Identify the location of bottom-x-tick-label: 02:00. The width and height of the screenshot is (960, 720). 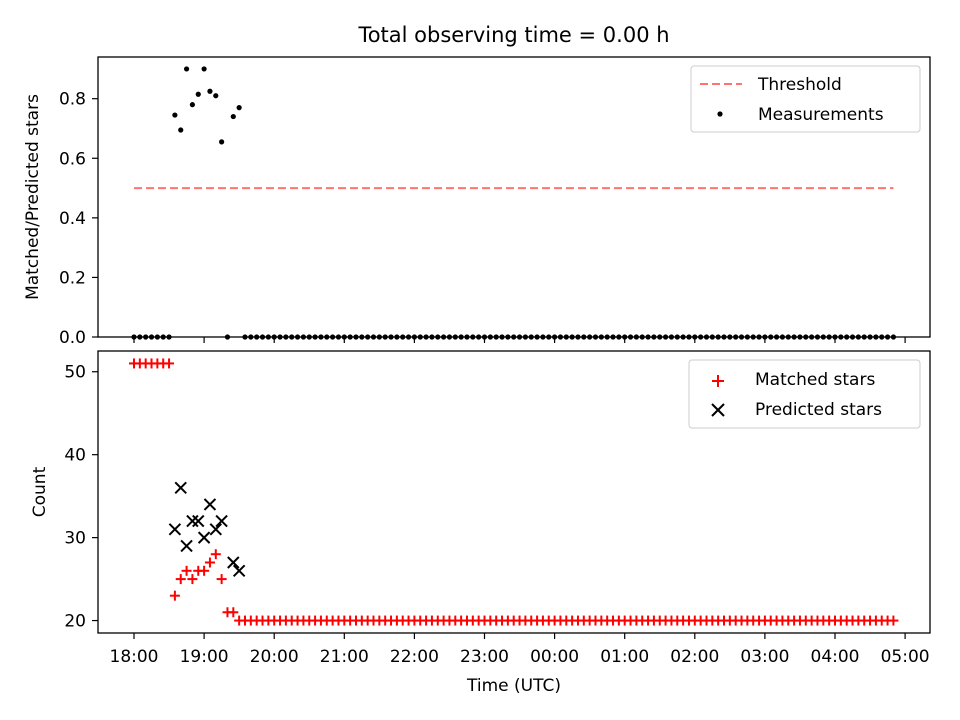
(694, 657).